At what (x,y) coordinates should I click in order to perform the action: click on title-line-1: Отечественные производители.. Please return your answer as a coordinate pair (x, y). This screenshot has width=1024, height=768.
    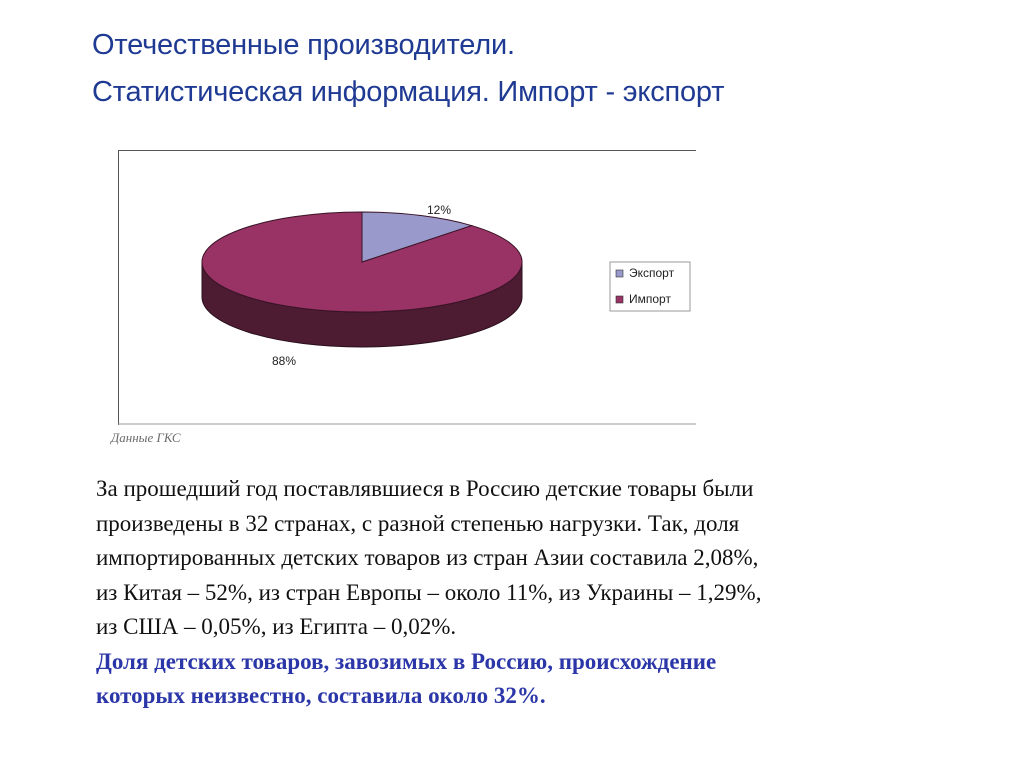
    Looking at the image, I should click on (303, 45).